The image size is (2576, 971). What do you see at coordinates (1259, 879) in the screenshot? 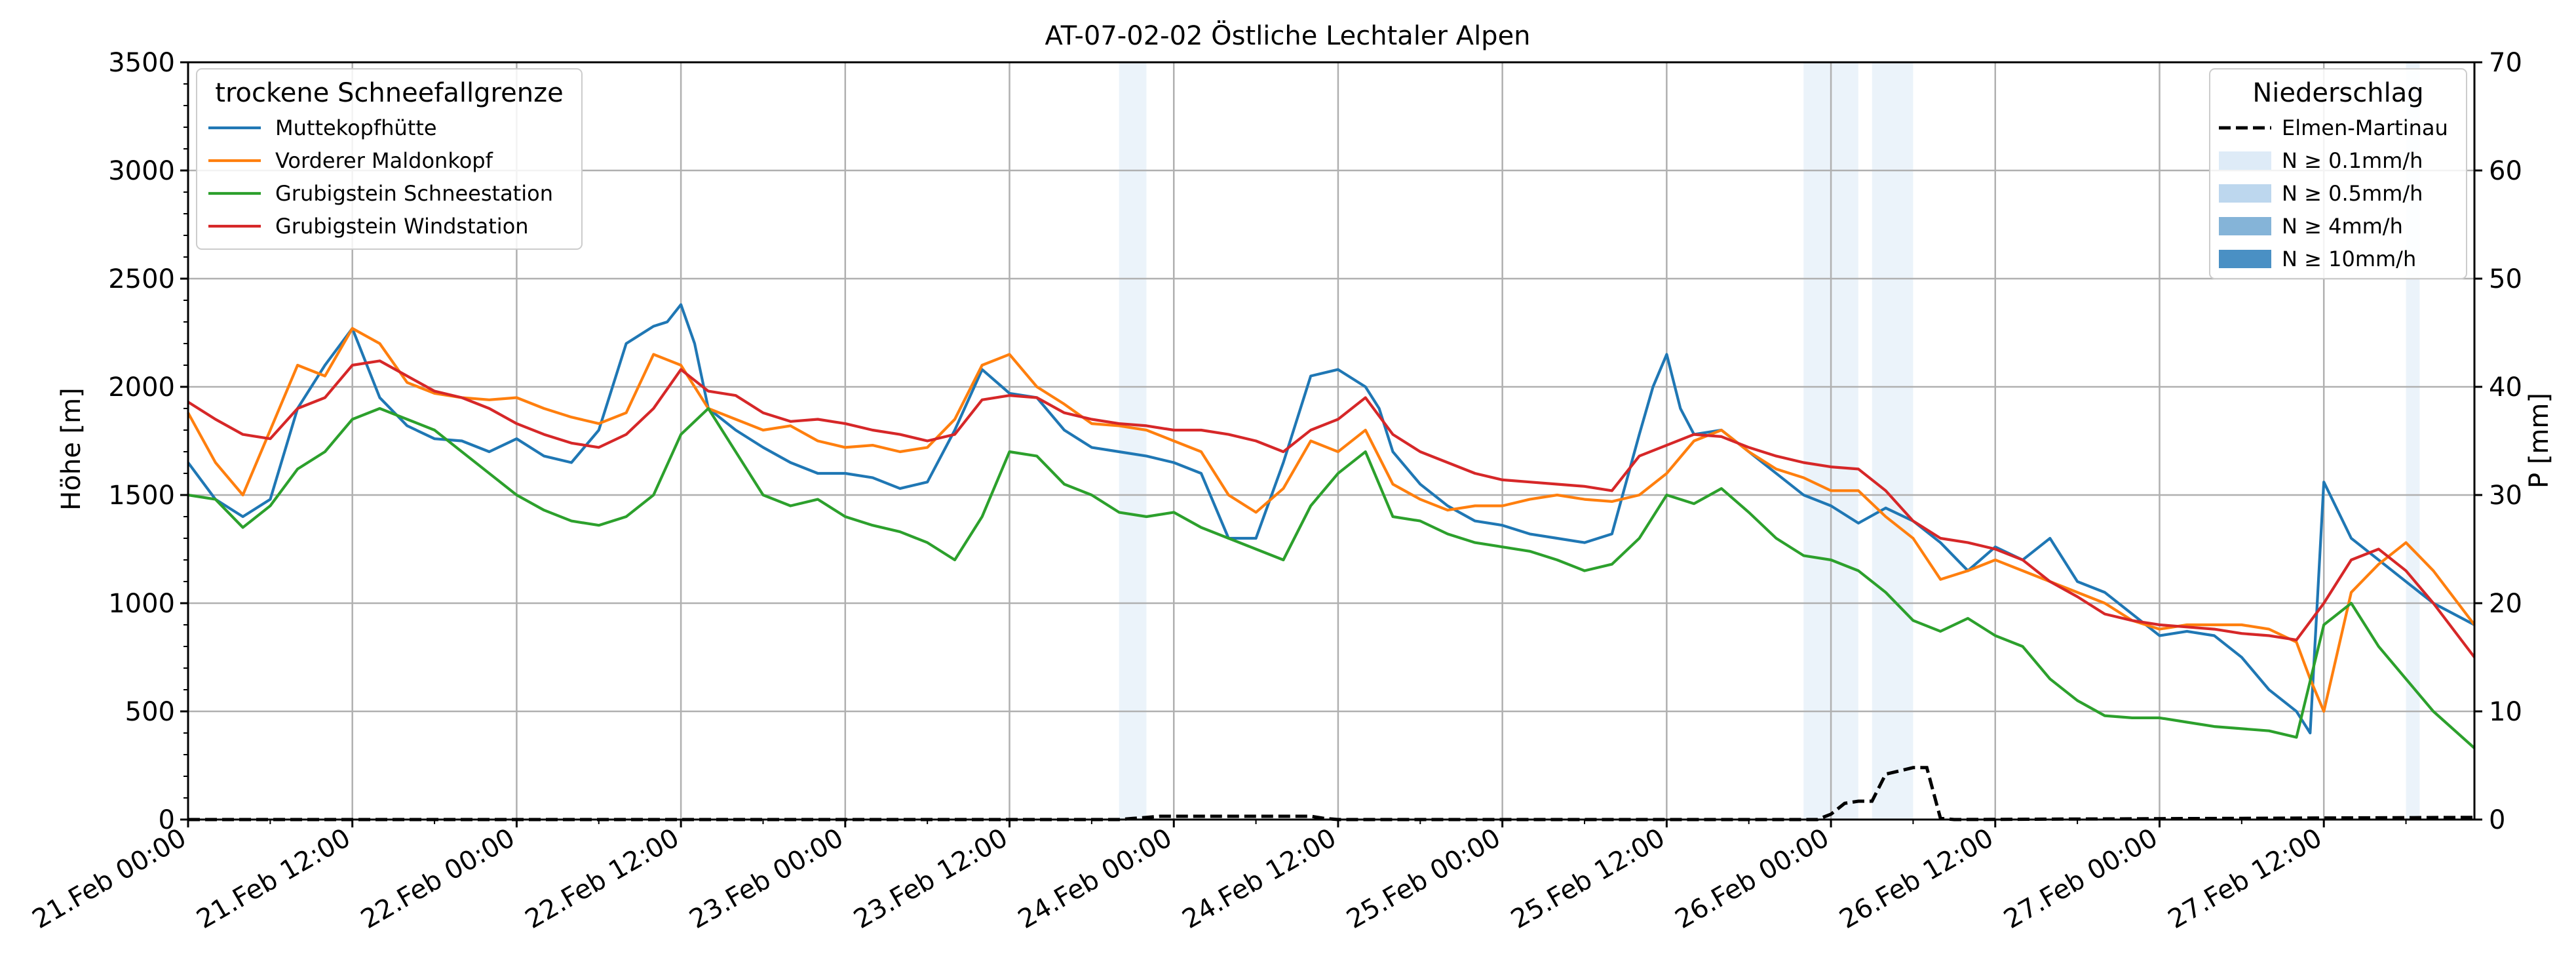
I see `x-tick-label-7: 24.Feb 12:00` at bounding box center [1259, 879].